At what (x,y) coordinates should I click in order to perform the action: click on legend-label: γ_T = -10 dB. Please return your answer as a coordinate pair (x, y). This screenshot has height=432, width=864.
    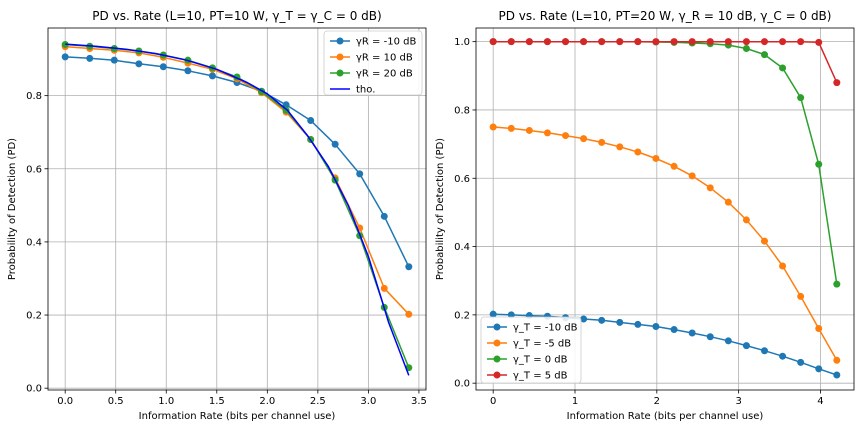
    Looking at the image, I should click on (545, 328).